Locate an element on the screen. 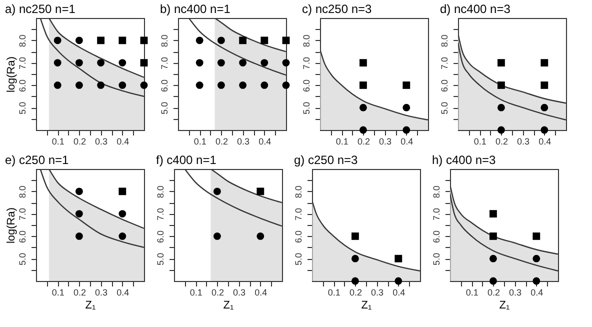  chart-title: f) c400 n=1 is located at coordinates (186, 160).